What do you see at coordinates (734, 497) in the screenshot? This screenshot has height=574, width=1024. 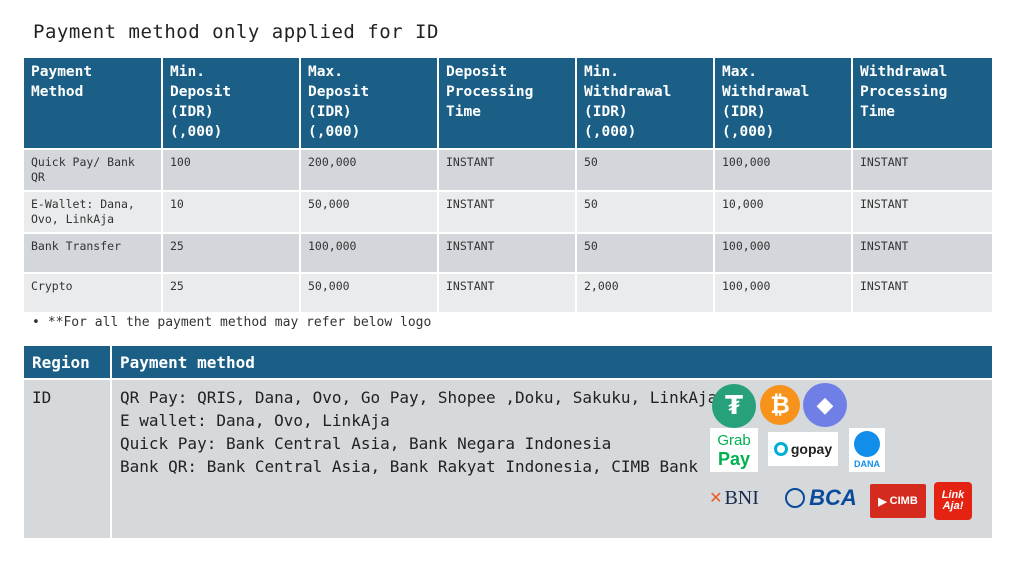 I see `bni-logo: ✕ BNI` at bounding box center [734, 497].